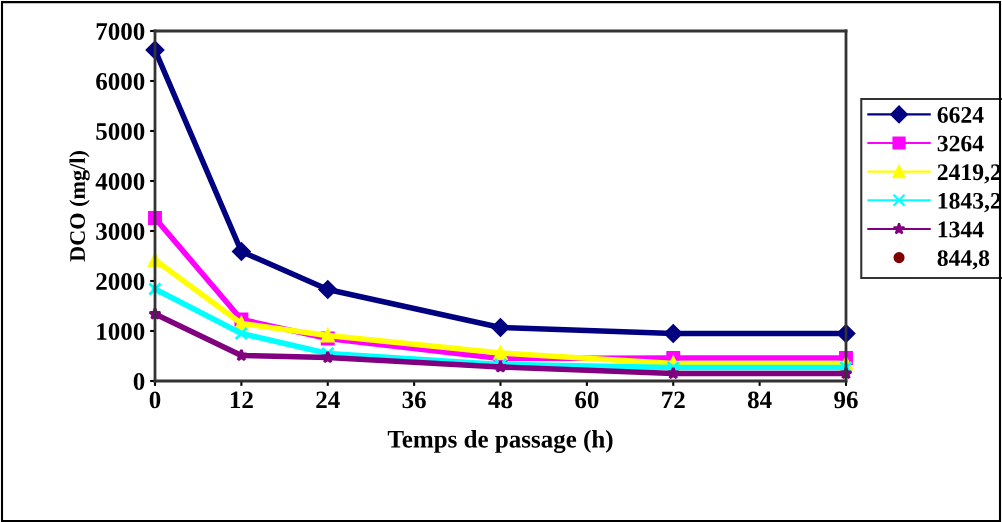  I want to click on x-tick-label: 0, so click(155, 400).